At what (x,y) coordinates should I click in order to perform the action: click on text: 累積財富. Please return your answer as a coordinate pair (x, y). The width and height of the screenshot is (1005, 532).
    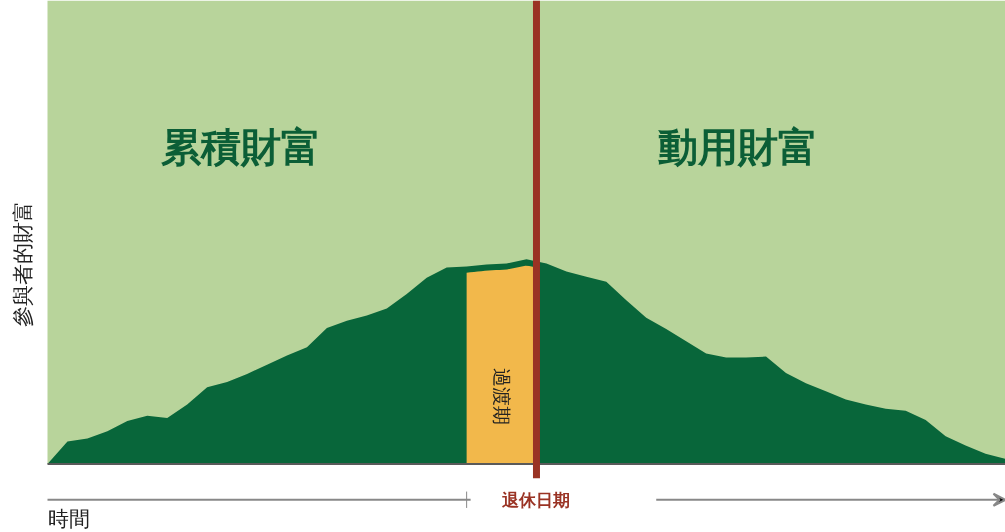
    Looking at the image, I should click on (241, 146).